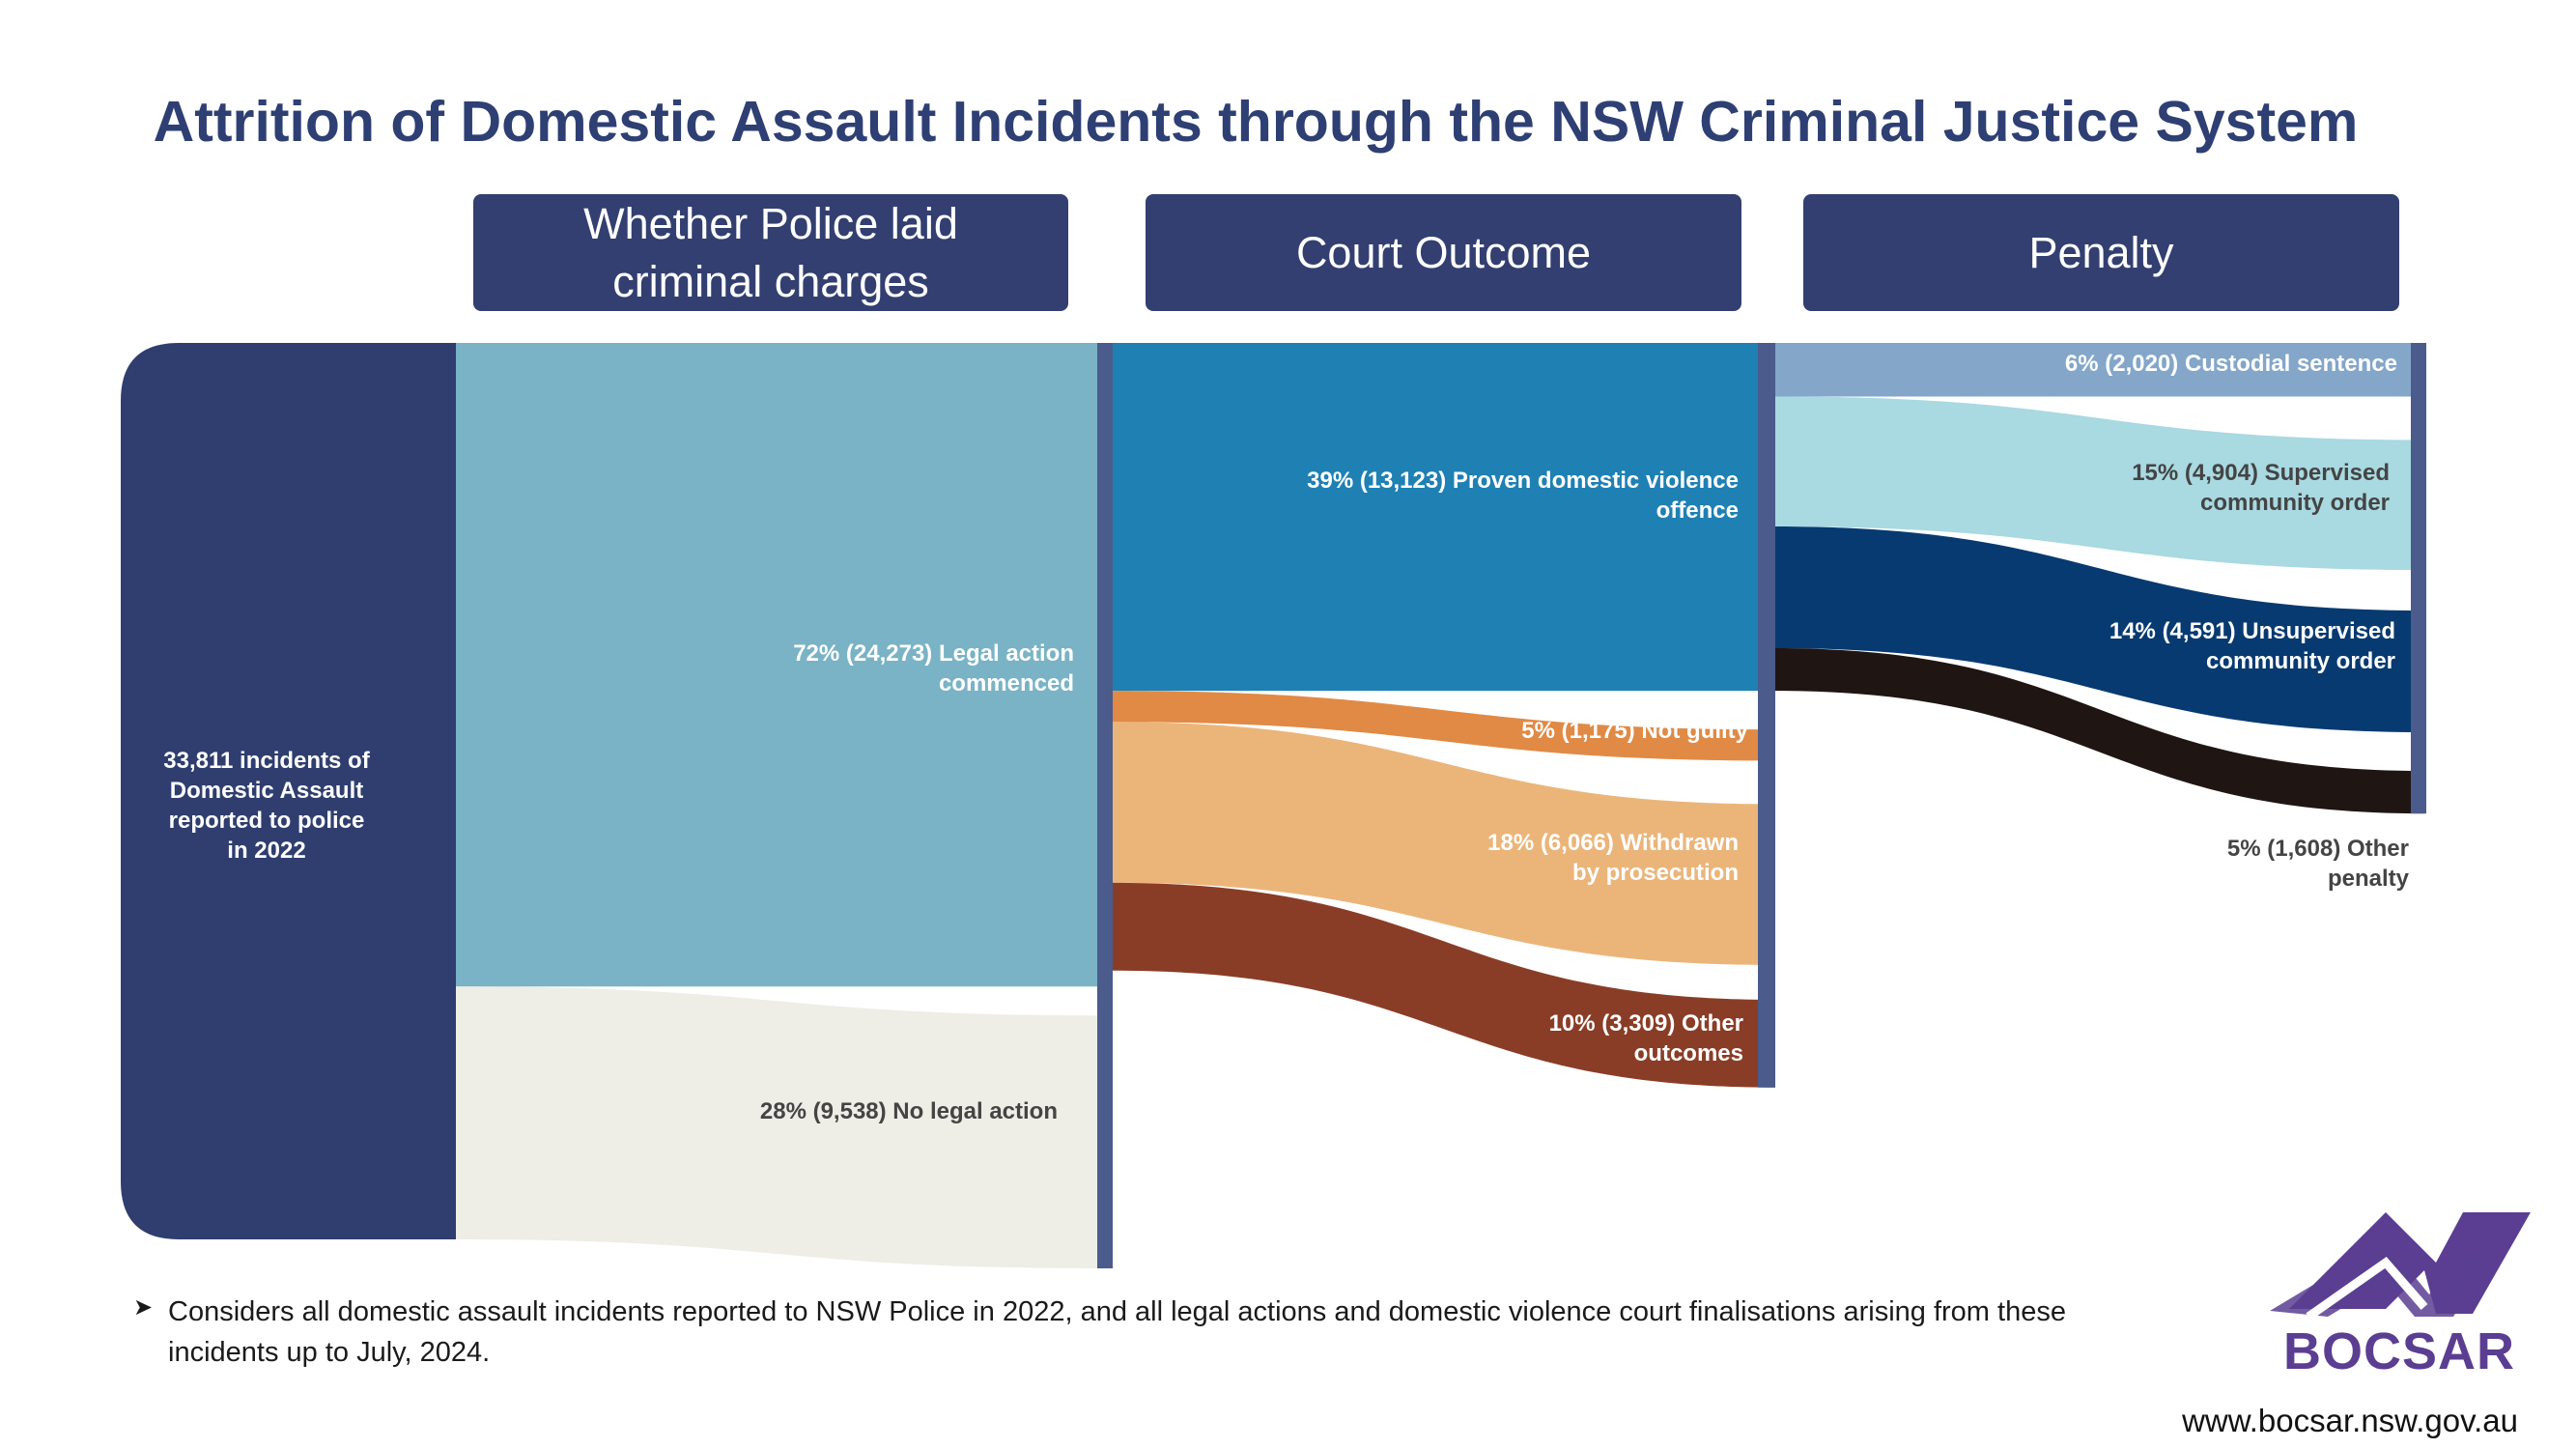 Image resolution: width=2576 pixels, height=1449 pixels. Describe the element at coordinates (2231, 364) in the screenshot. I see `custodial-label: 6% (2,020) Custodial sentence` at that location.